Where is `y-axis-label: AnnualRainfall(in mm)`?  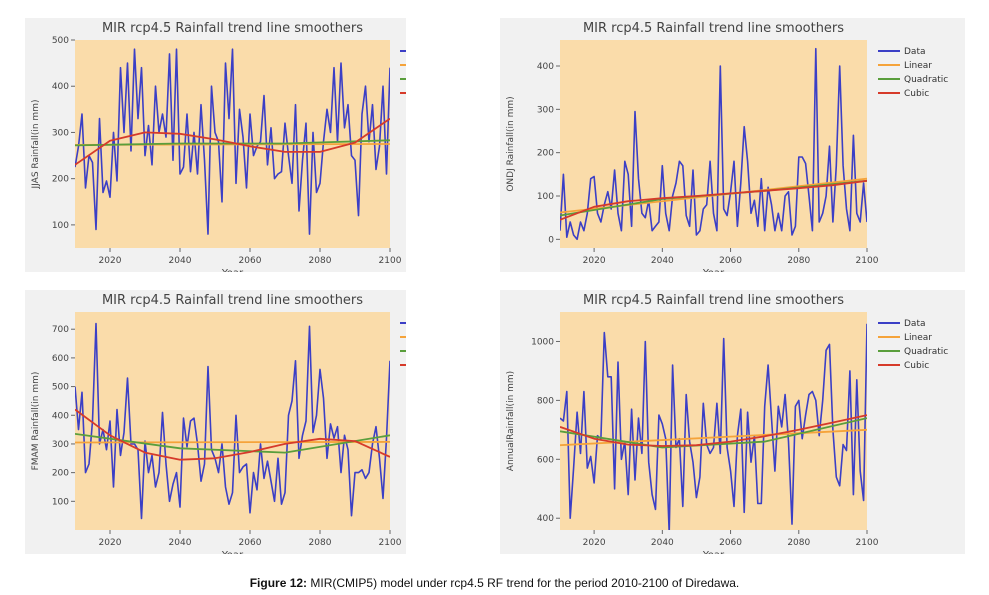
y-axis-label: AnnualRainfall(in mm) is located at coordinates (511, 421).